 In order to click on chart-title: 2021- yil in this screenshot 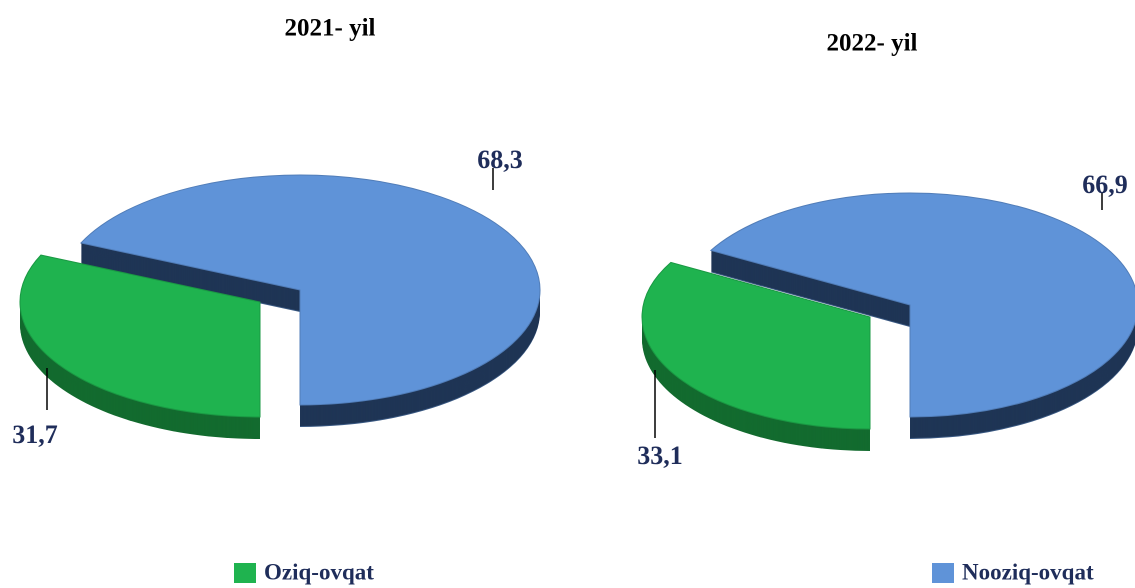, I will do `click(330, 28)`.